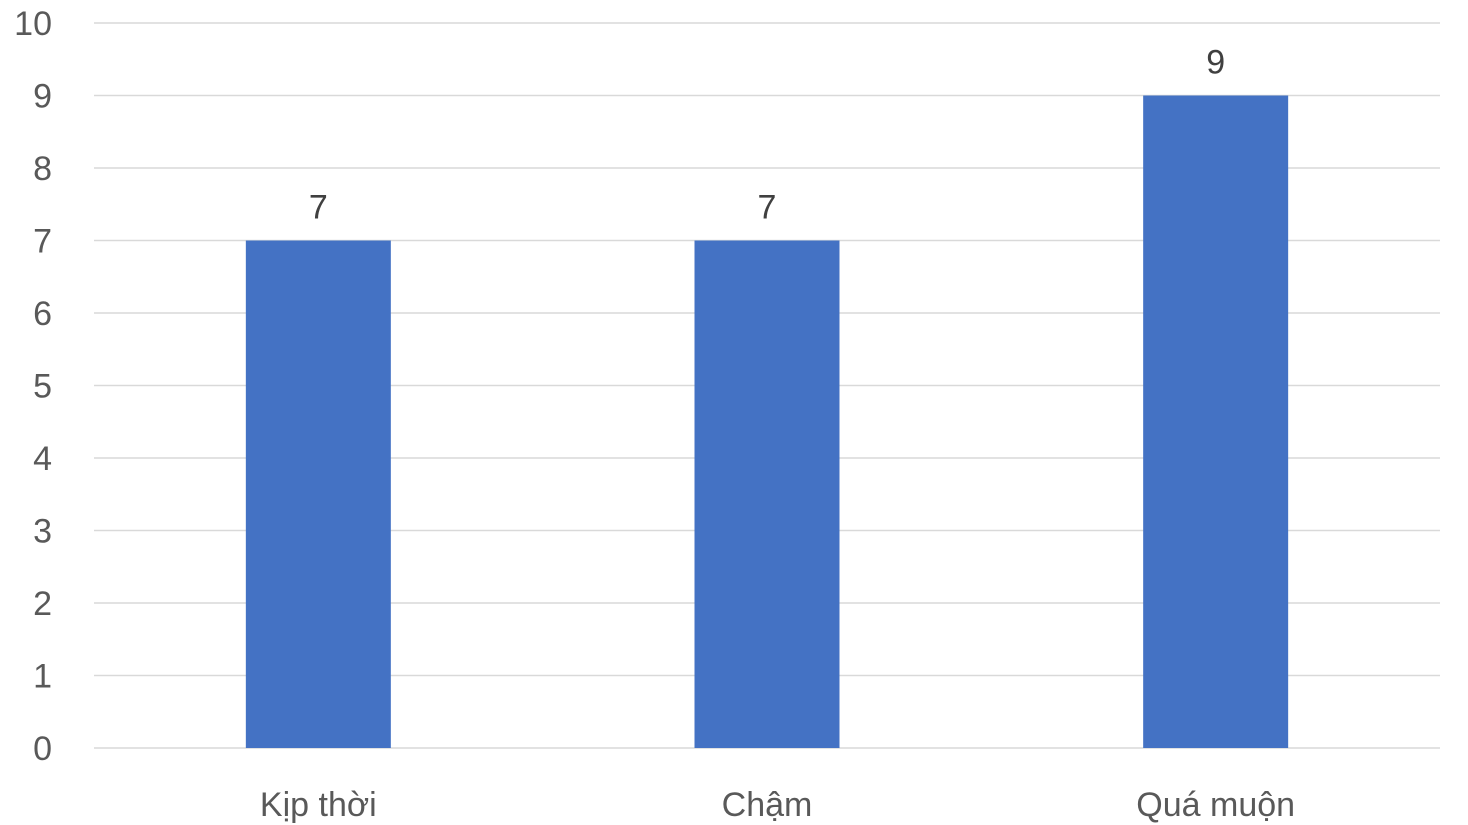 The width and height of the screenshot is (1468, 825). I want to click on data-labels: 7 7 9, so click(767, 135).